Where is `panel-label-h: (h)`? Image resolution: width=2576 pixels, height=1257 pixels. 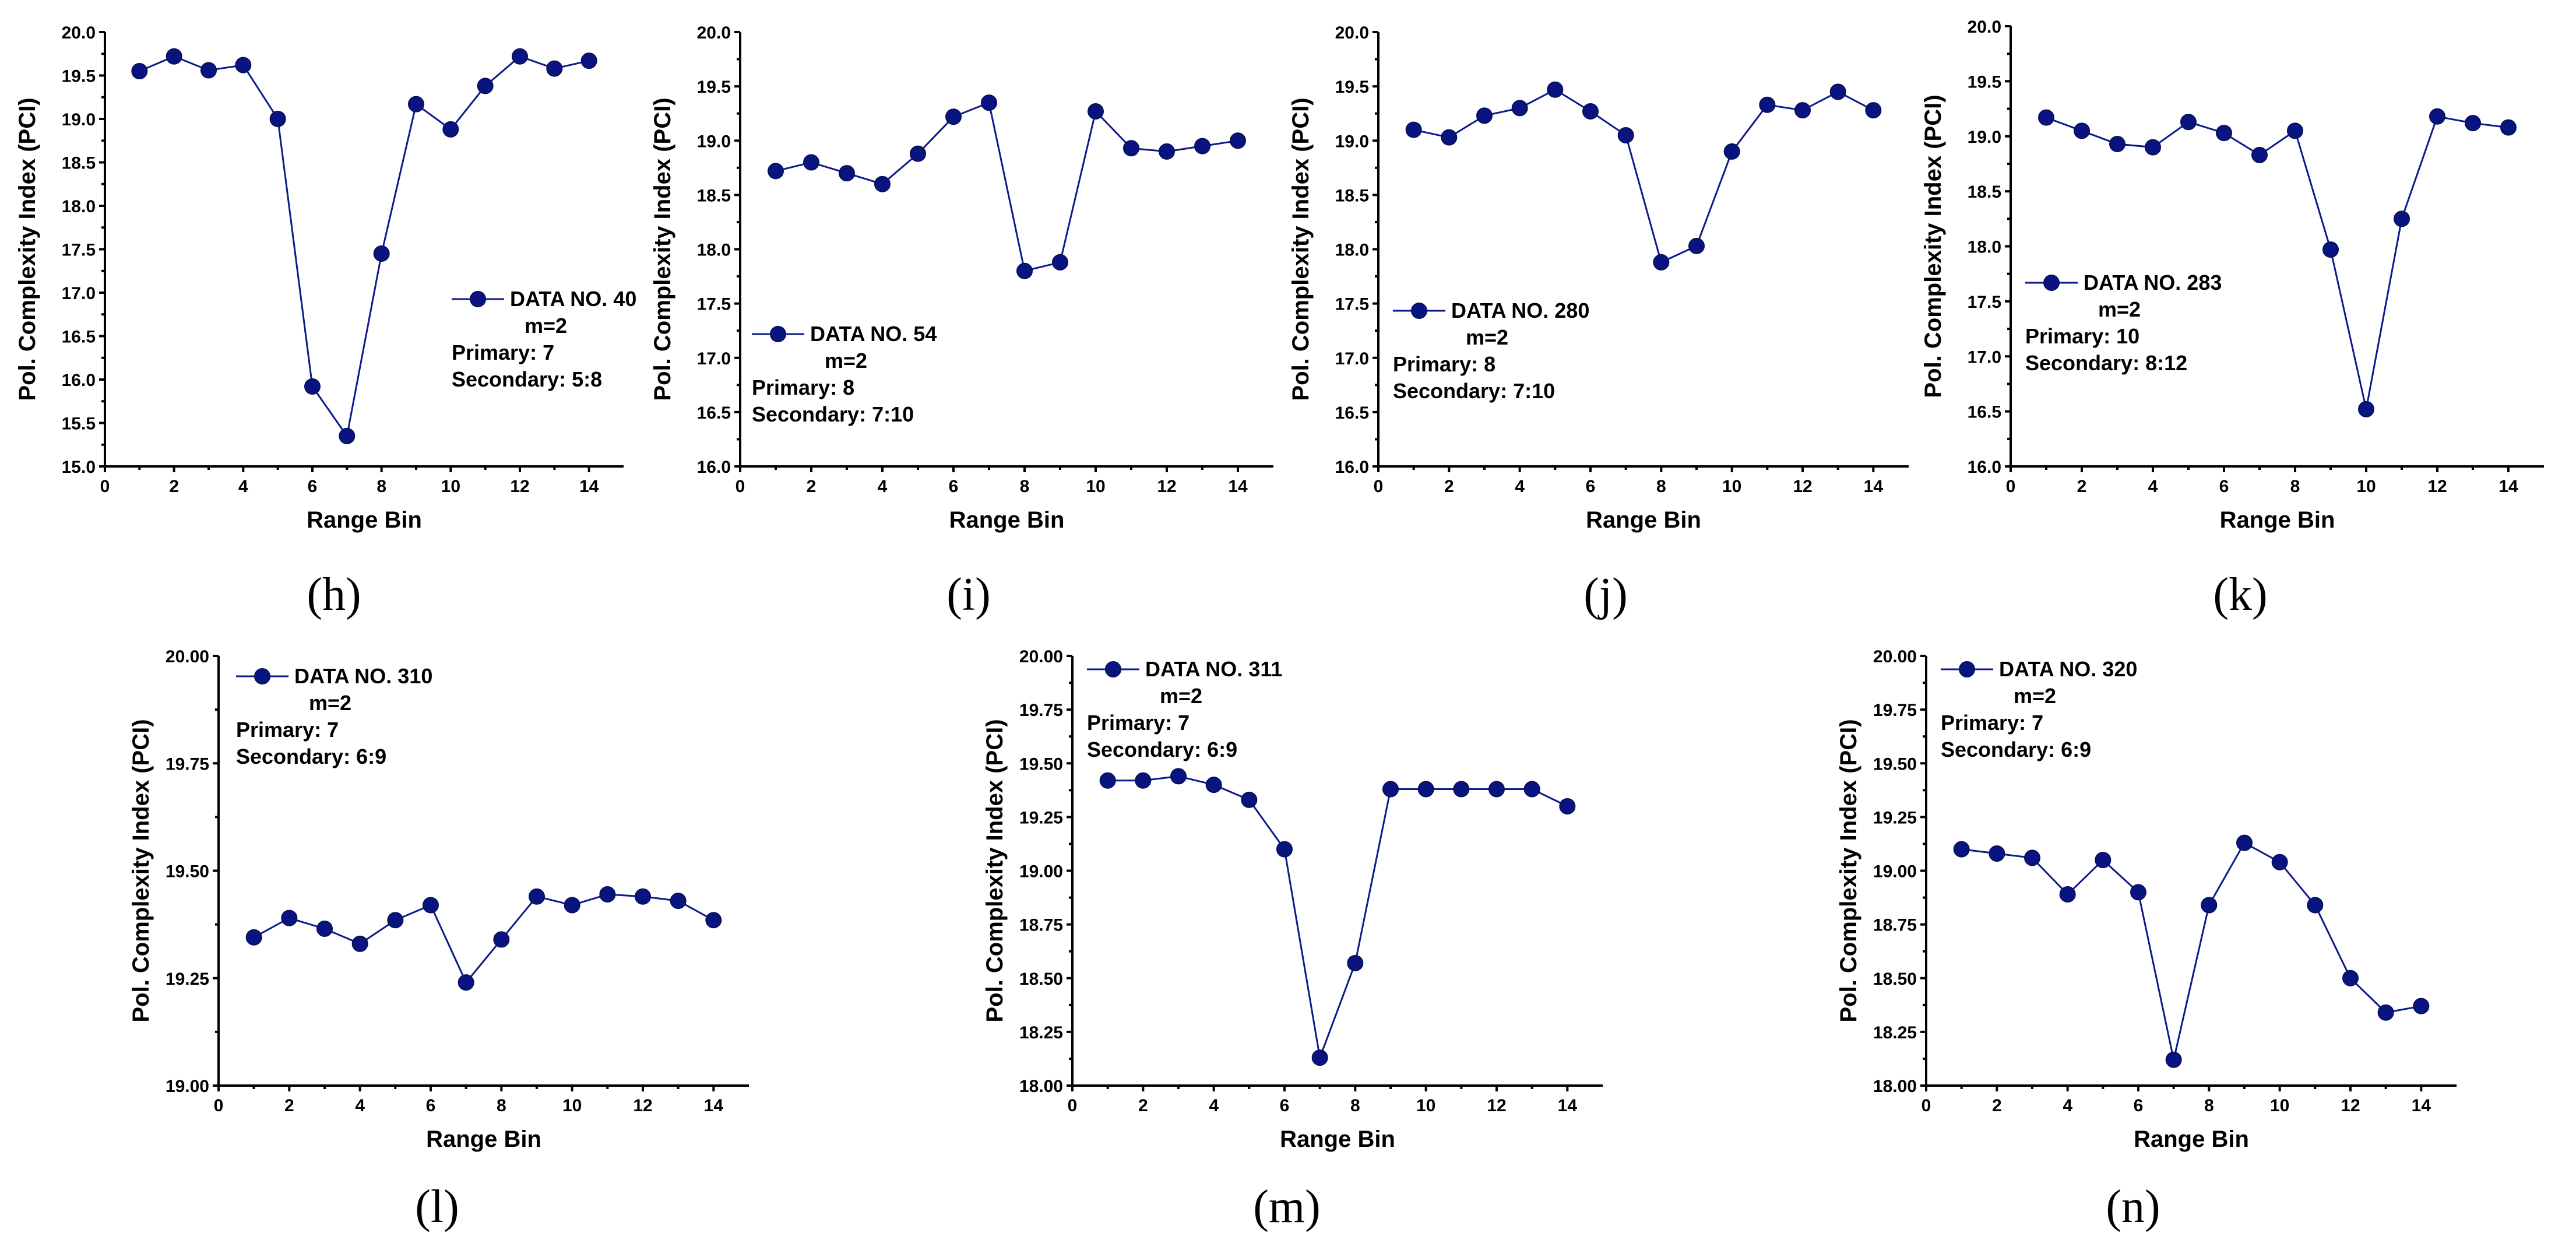
panel-label-h: (h) is located at coordinates (334, 594).